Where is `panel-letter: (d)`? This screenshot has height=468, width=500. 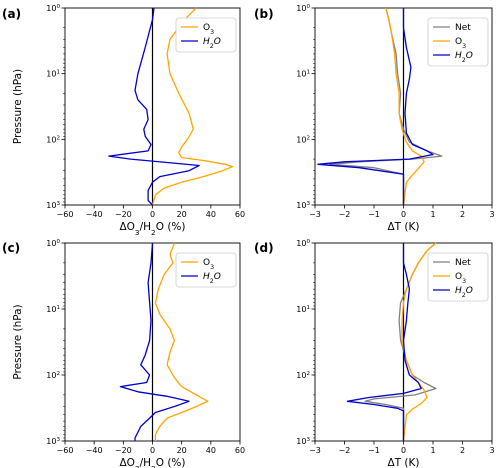 panel-letter: (d) is located at coordinates (264, 248).